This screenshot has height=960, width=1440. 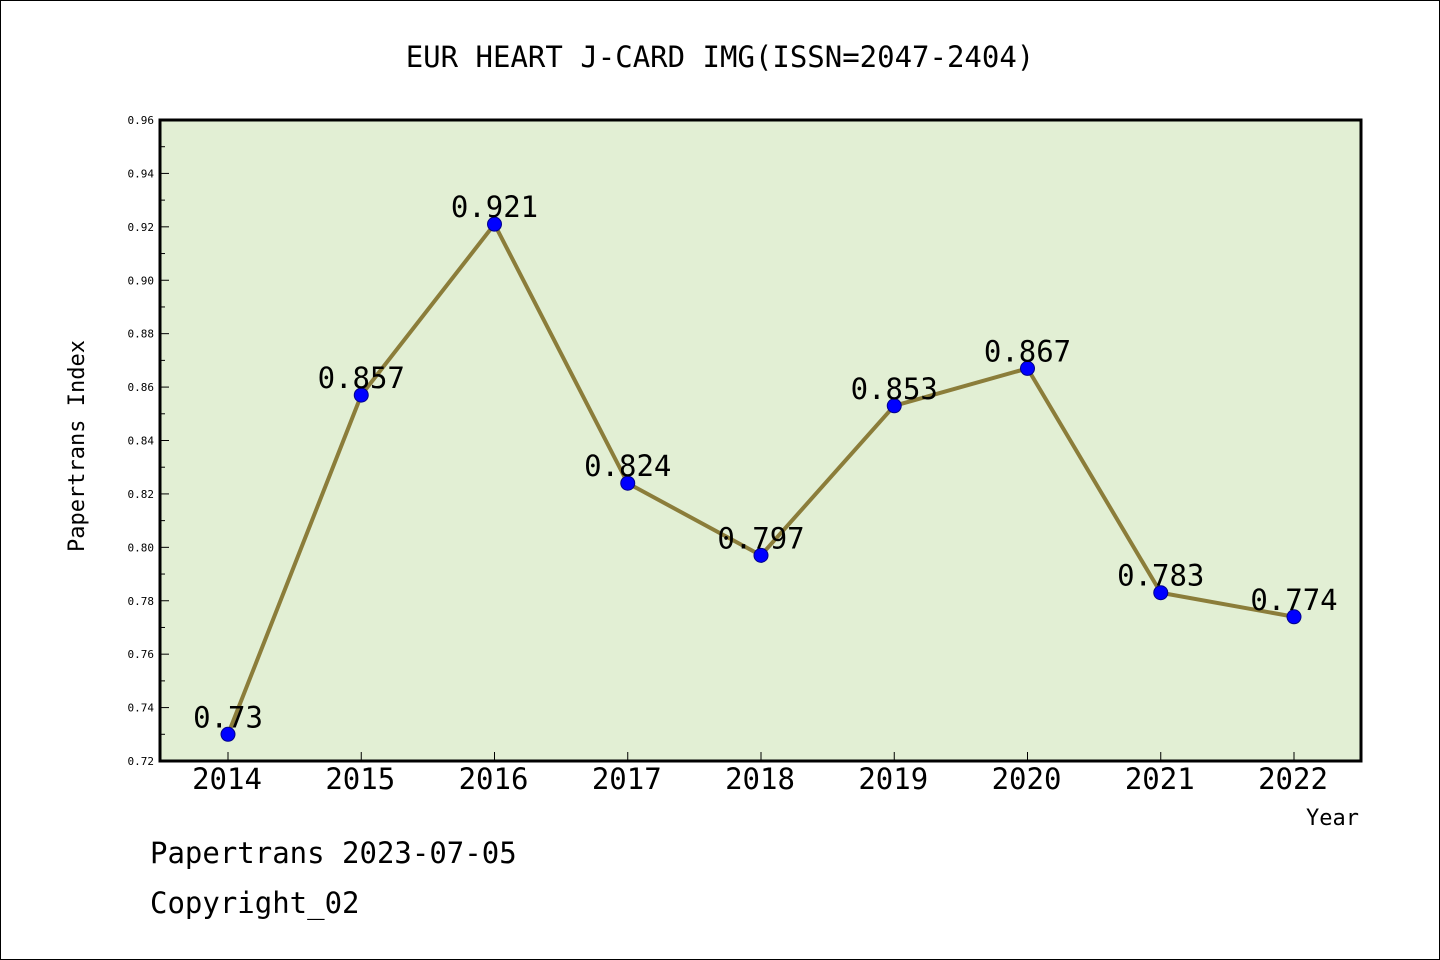 What do you see at coordinates (141, 120) in the screenshot?
I see `y-tick-label: 0.96` at bounding box center [141, 120].